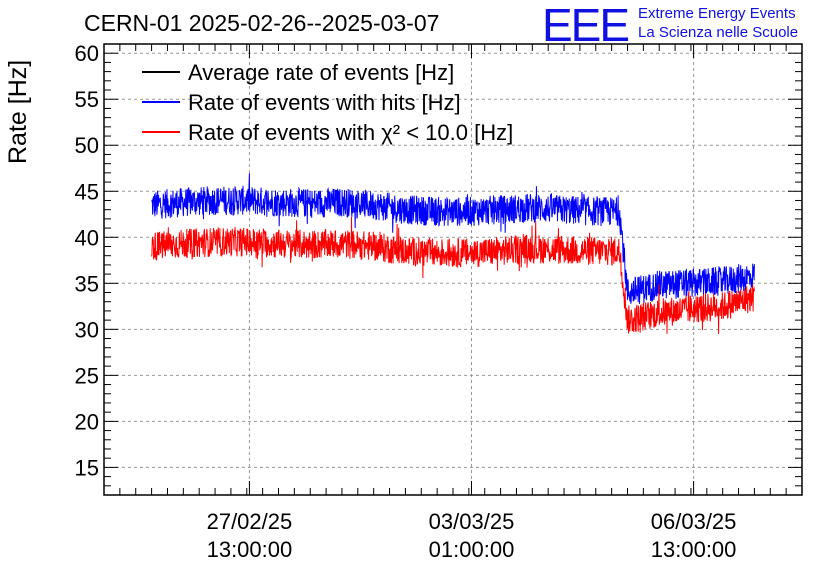  I want to click on y-tick-label: 50, so click(87, 145).